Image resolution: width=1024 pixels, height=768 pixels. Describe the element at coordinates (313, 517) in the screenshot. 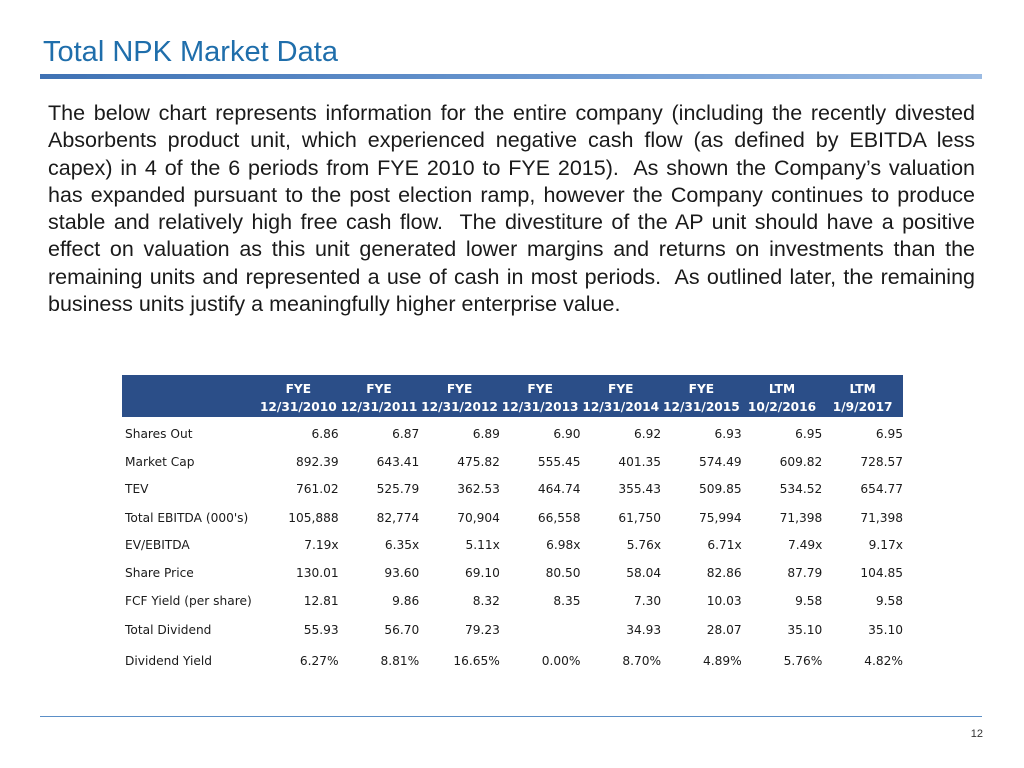

I see `table-cell: 105,888` at that location.